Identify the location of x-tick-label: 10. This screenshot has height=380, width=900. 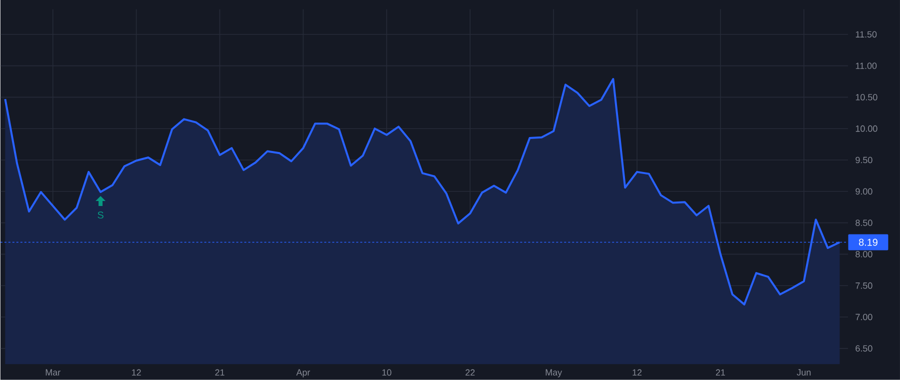
(387, 372).